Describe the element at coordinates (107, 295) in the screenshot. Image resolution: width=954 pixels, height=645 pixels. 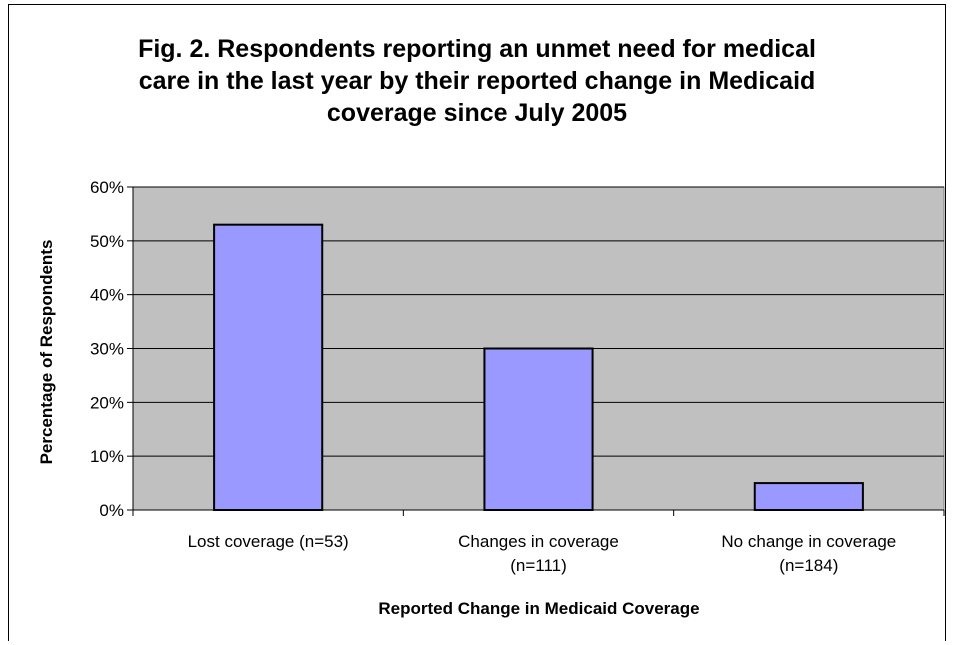
I see `y-tick-label: 40%` at that location.